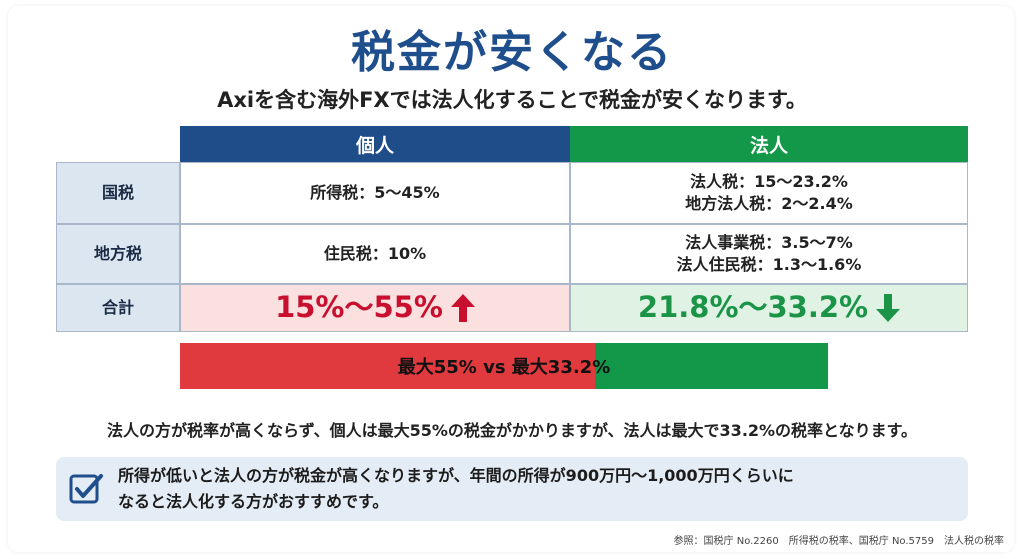 Image resolution: width=1024 pixels, height=559 pixels. What do you see at coordinates (769, 182) in the screenshot?
I see `hojin-value-1: 法人税：15〜23.2%` at bounding box center [769, 182].